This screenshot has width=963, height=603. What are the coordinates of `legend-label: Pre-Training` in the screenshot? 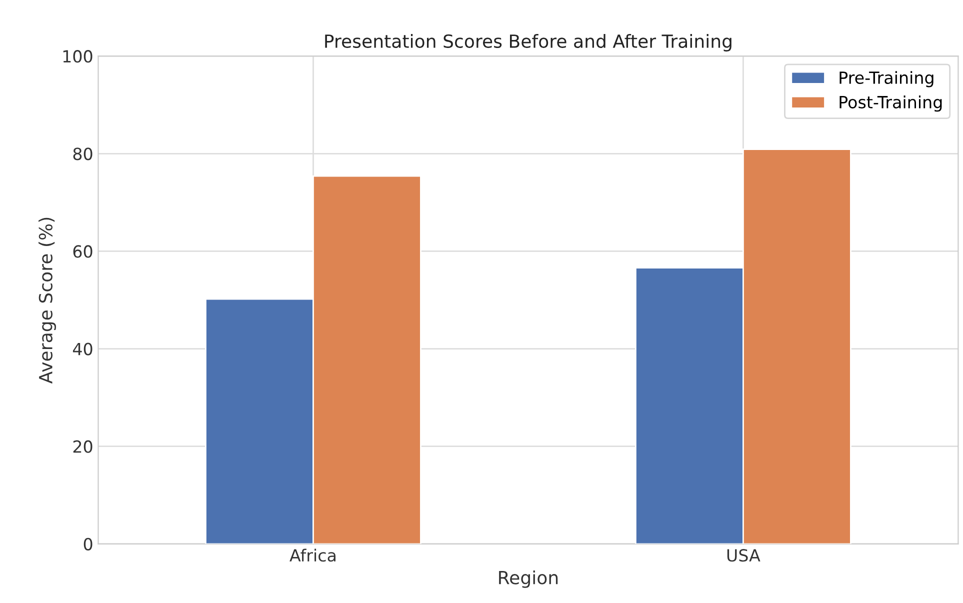 It's located at (887, 79).